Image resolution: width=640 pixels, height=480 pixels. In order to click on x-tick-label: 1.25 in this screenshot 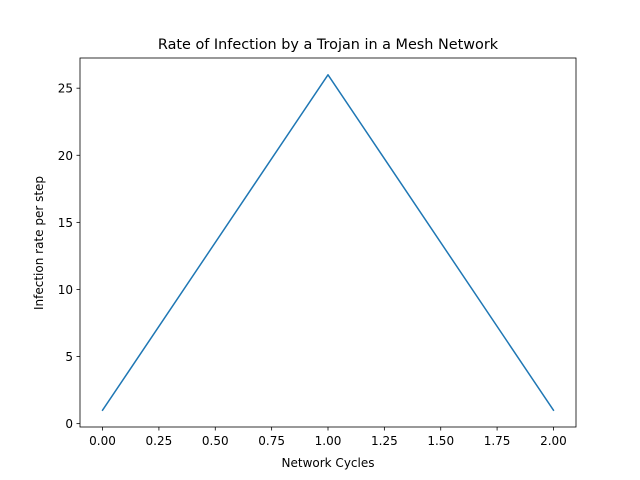, I will do `click(384, 441)`.